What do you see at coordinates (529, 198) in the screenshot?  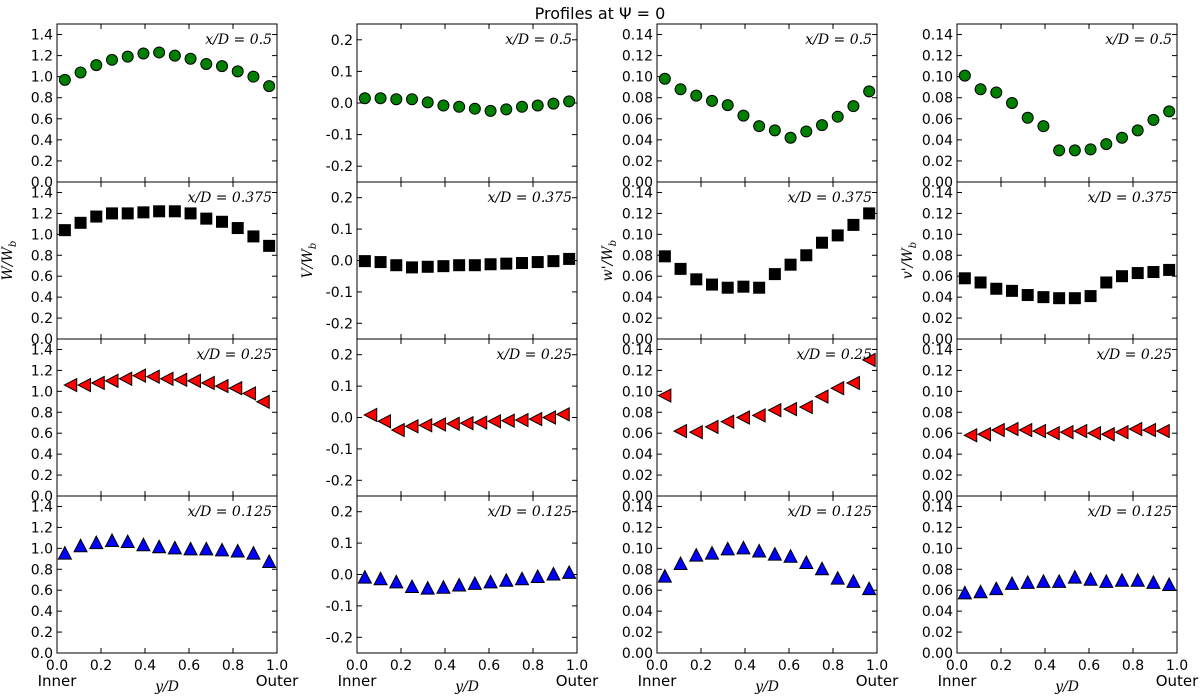 I see `row-label: x/D = 0.375` at bounding box center [529, 198].